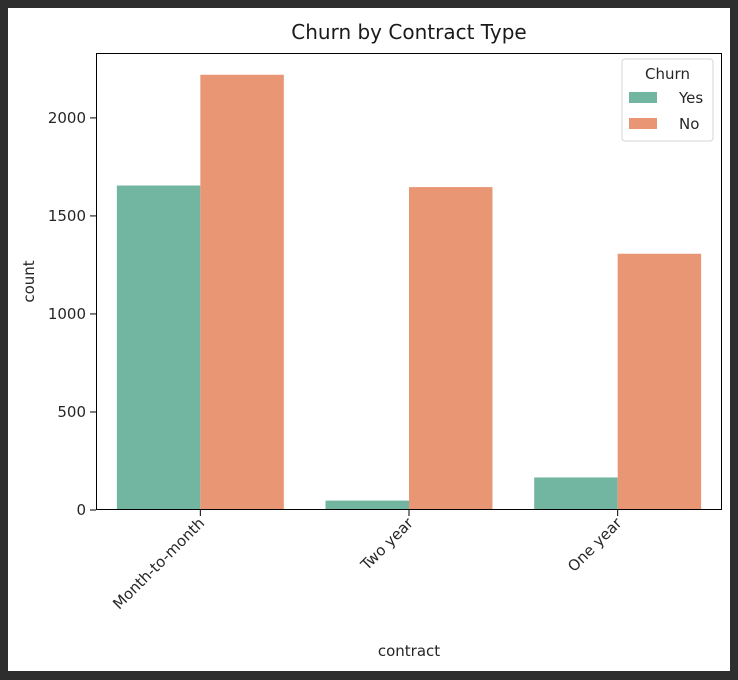  I want to click on y-tick-label: 1000, so click(67, 314).